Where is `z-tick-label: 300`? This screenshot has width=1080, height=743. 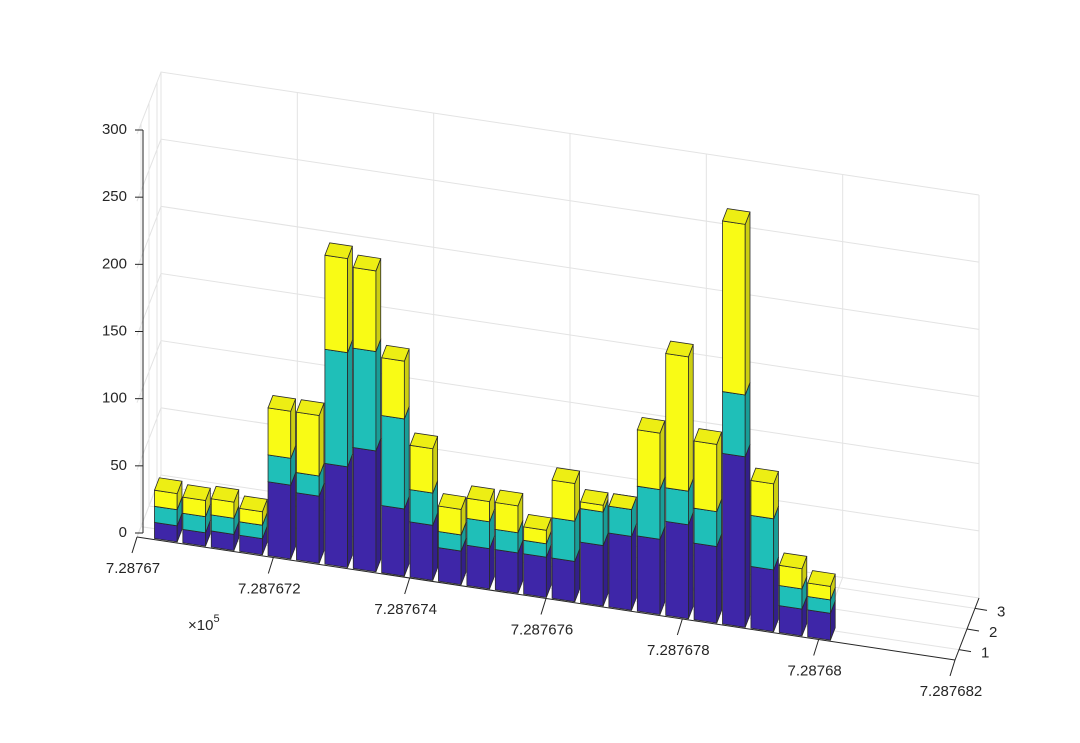 z-tick-label: 300 is located at coordinates (114, 129).